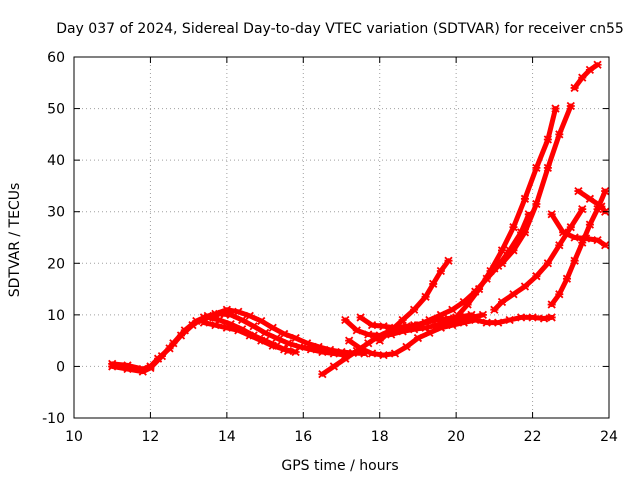  I want to click on y-tick-label: 20, so click(56, 264).